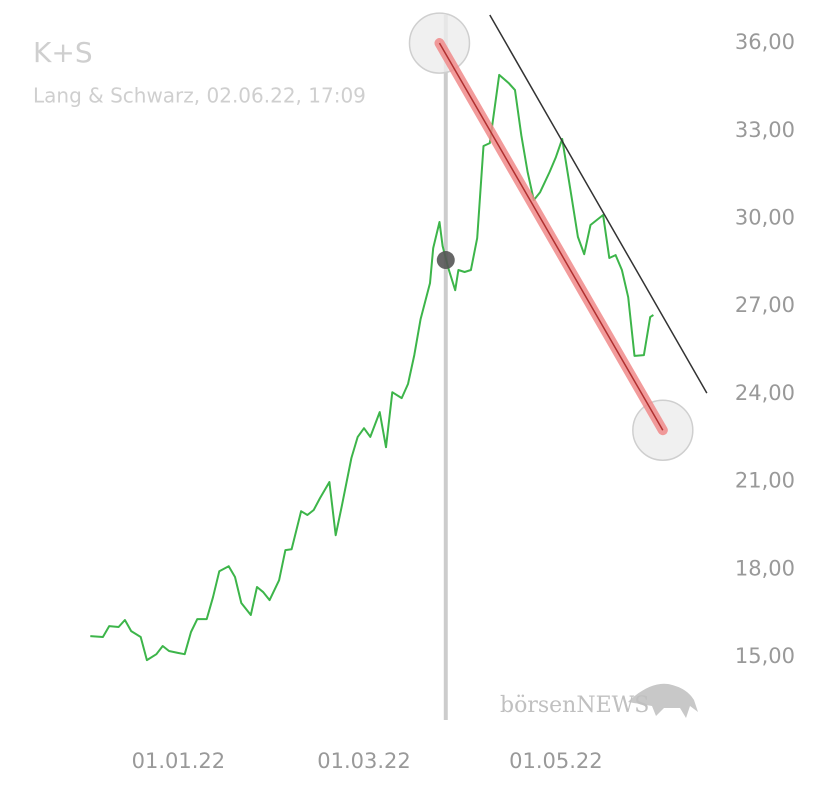 The width and height of the screenshot is (828, 801). What do you see at coordinates (179, 761) in the screenshot?
I see `x-tick-label: 01.01.22` at bounding box center [179, 761].